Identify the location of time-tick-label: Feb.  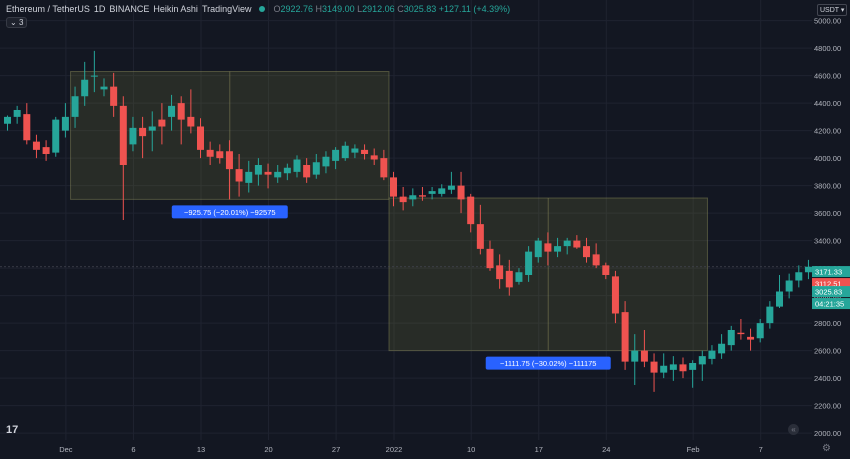
(693, 449).